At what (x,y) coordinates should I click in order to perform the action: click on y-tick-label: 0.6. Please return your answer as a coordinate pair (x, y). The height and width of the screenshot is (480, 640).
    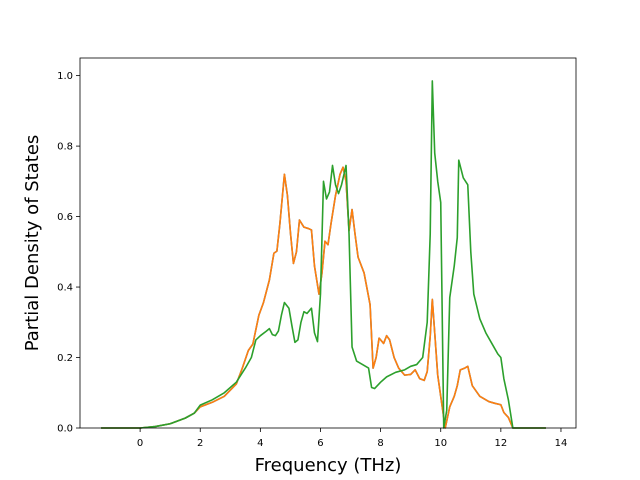
    Looking at the image, I should click on (65, 217).